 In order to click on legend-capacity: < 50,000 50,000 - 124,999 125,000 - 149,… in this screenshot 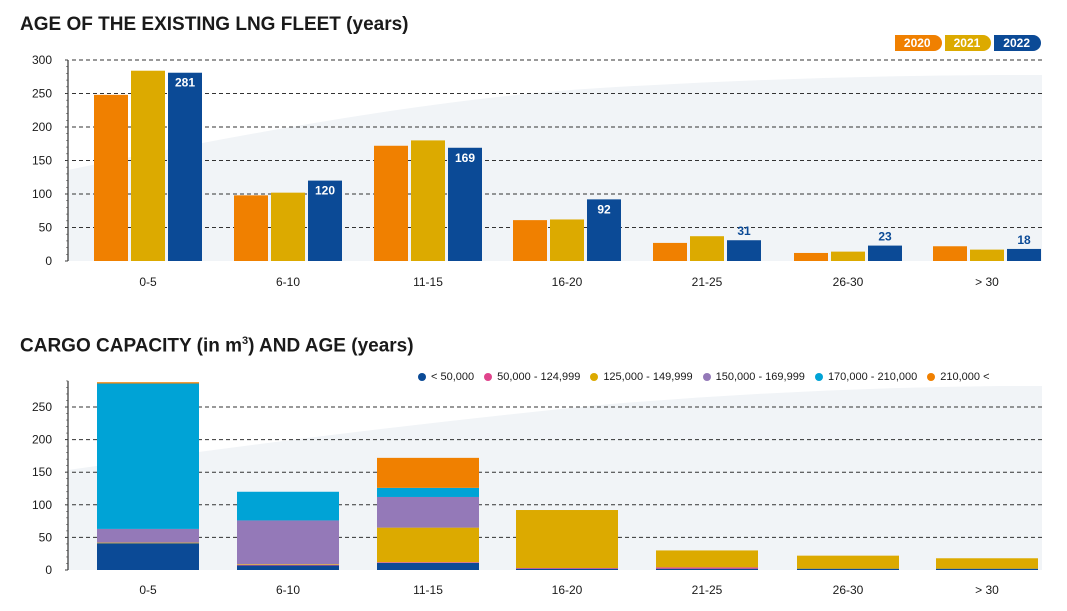, I will do `click(704, 377)`.